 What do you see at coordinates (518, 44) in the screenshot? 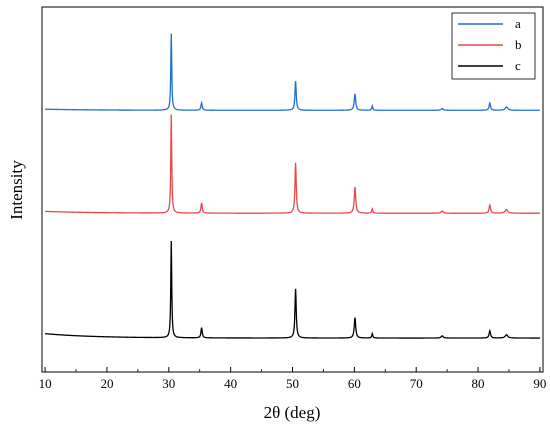
I see `legend-label-b: b` at bounding box center [518, 44].